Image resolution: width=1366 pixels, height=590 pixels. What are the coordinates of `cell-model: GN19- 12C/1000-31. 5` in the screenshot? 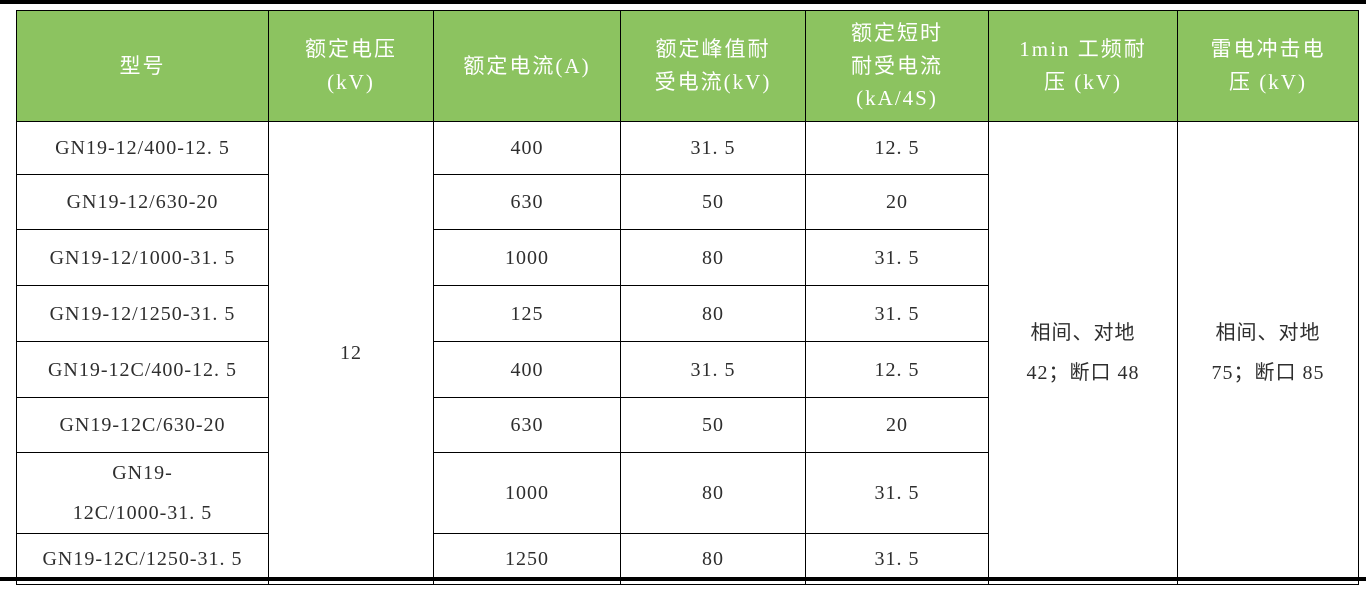 It's located at (142, 493).